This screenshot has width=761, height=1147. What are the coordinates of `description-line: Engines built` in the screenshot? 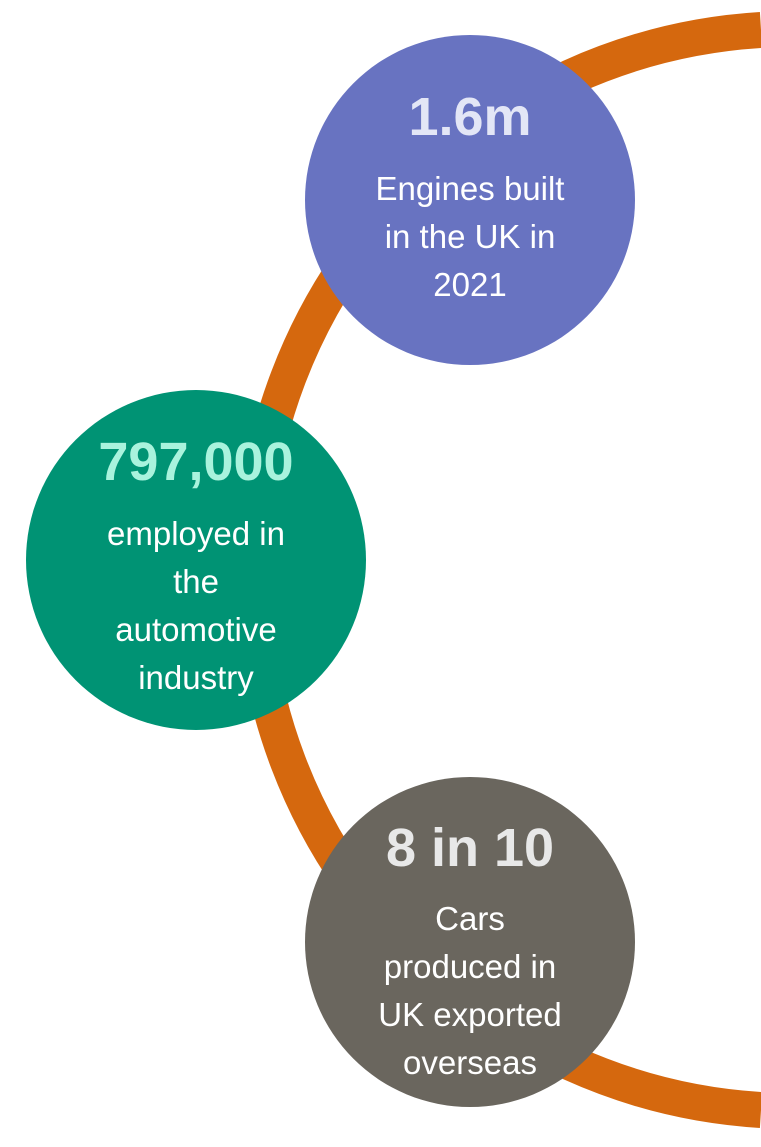 It's located at (470, 188).